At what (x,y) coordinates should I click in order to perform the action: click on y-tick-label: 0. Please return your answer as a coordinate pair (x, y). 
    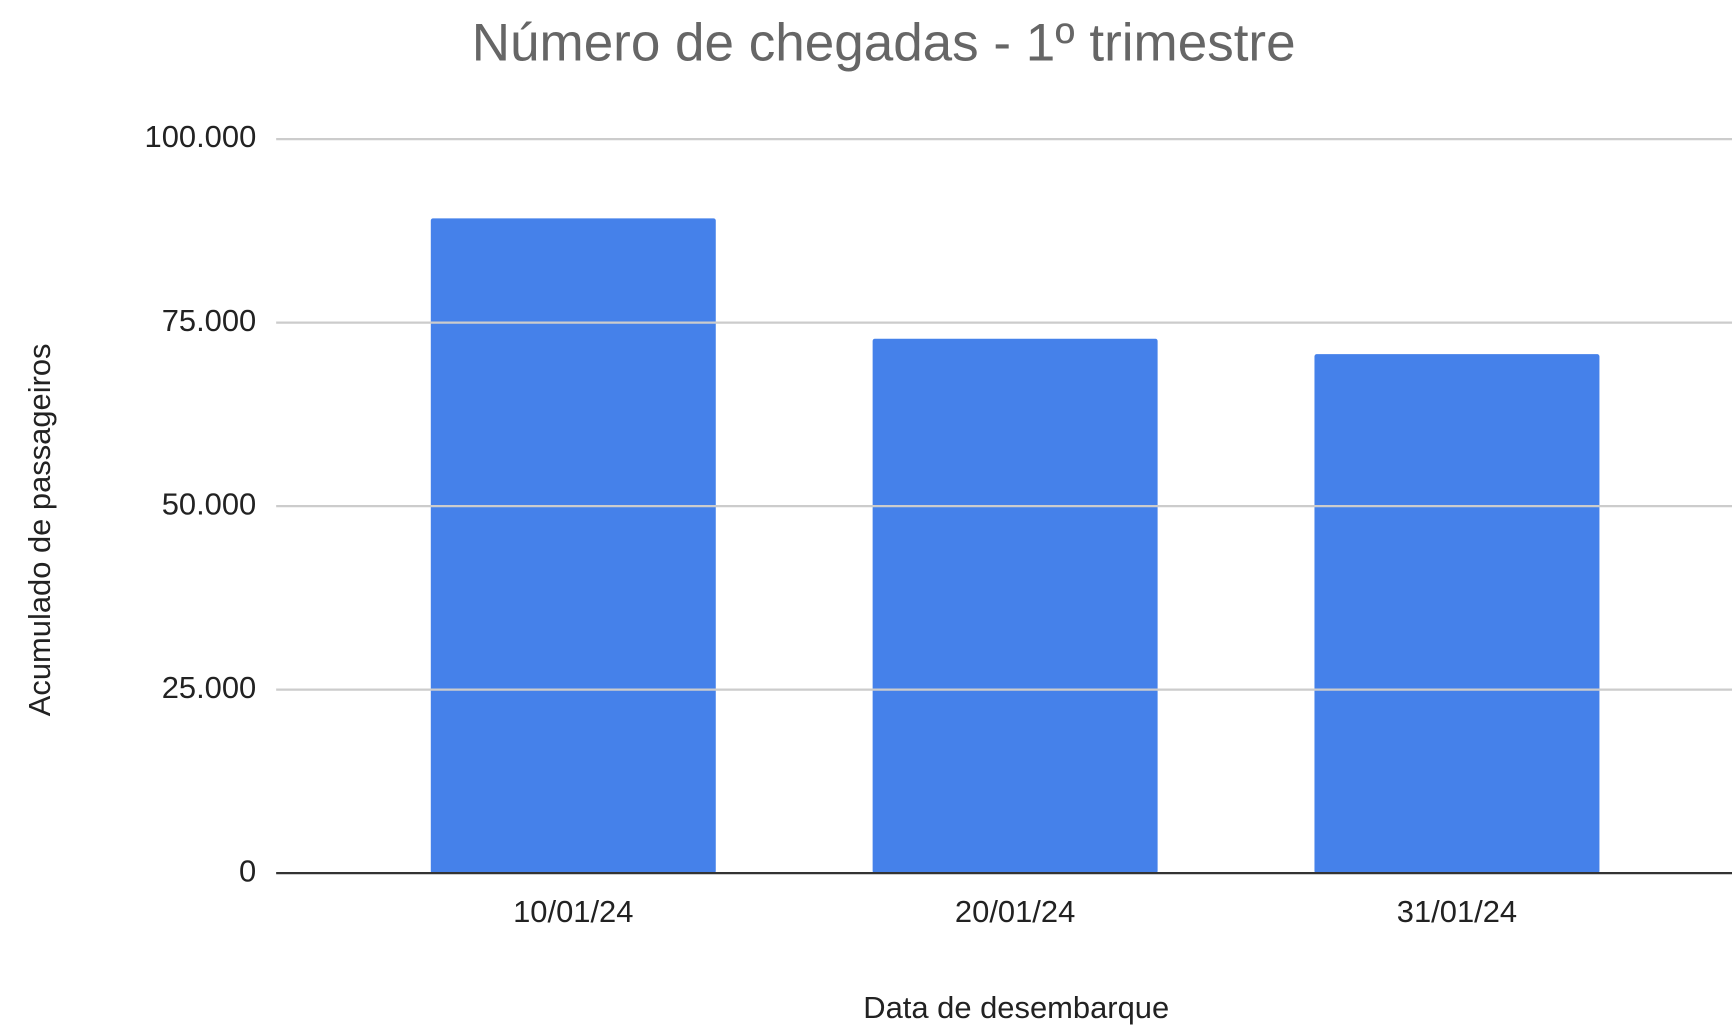
    Looking at the image, I should click on (247, 870).